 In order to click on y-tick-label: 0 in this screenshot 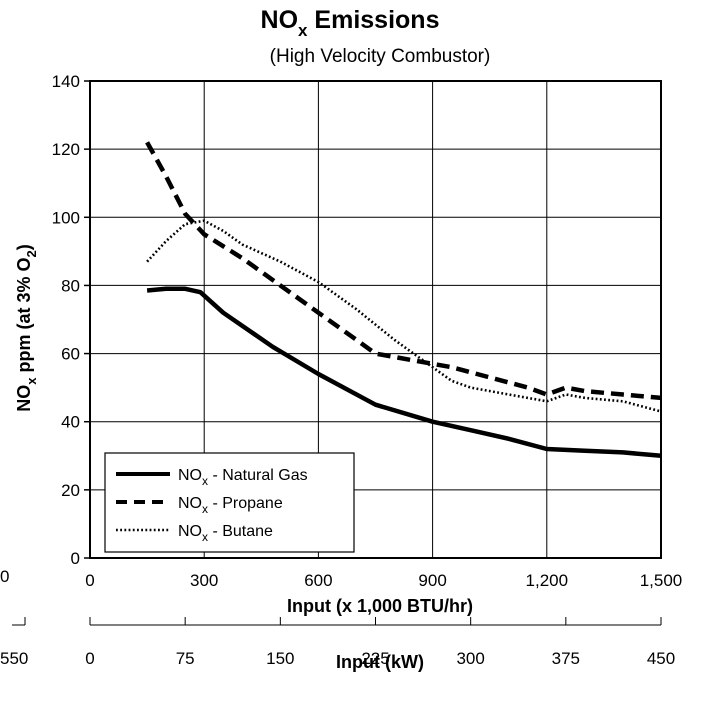, I will do `click(75, 558)`.